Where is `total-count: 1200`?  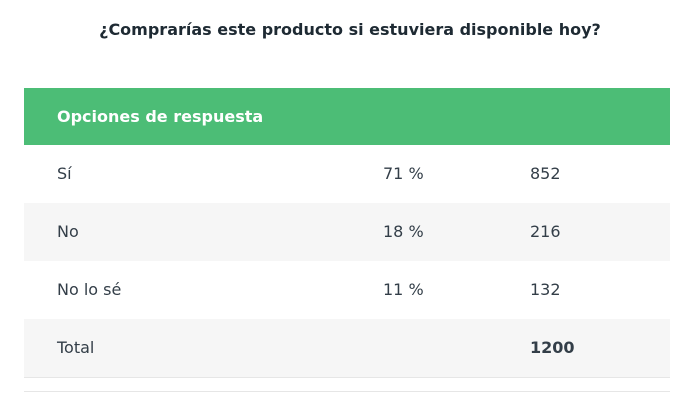
total-count: 1200 is located at coordinates (552, 347).